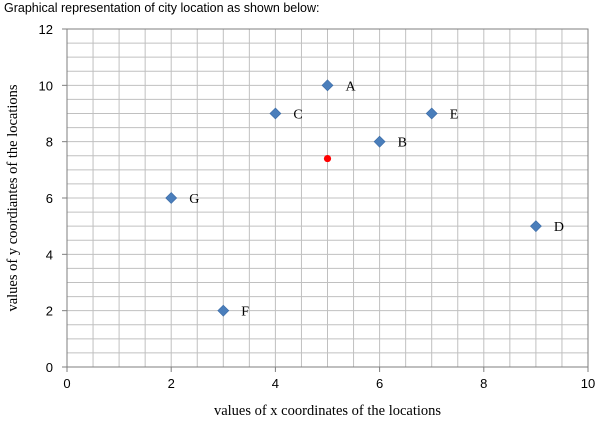  What do you see at coordinates (194, 199) in the screenshot?
I see `data-point-label: G` at bounding box center [194, 199].